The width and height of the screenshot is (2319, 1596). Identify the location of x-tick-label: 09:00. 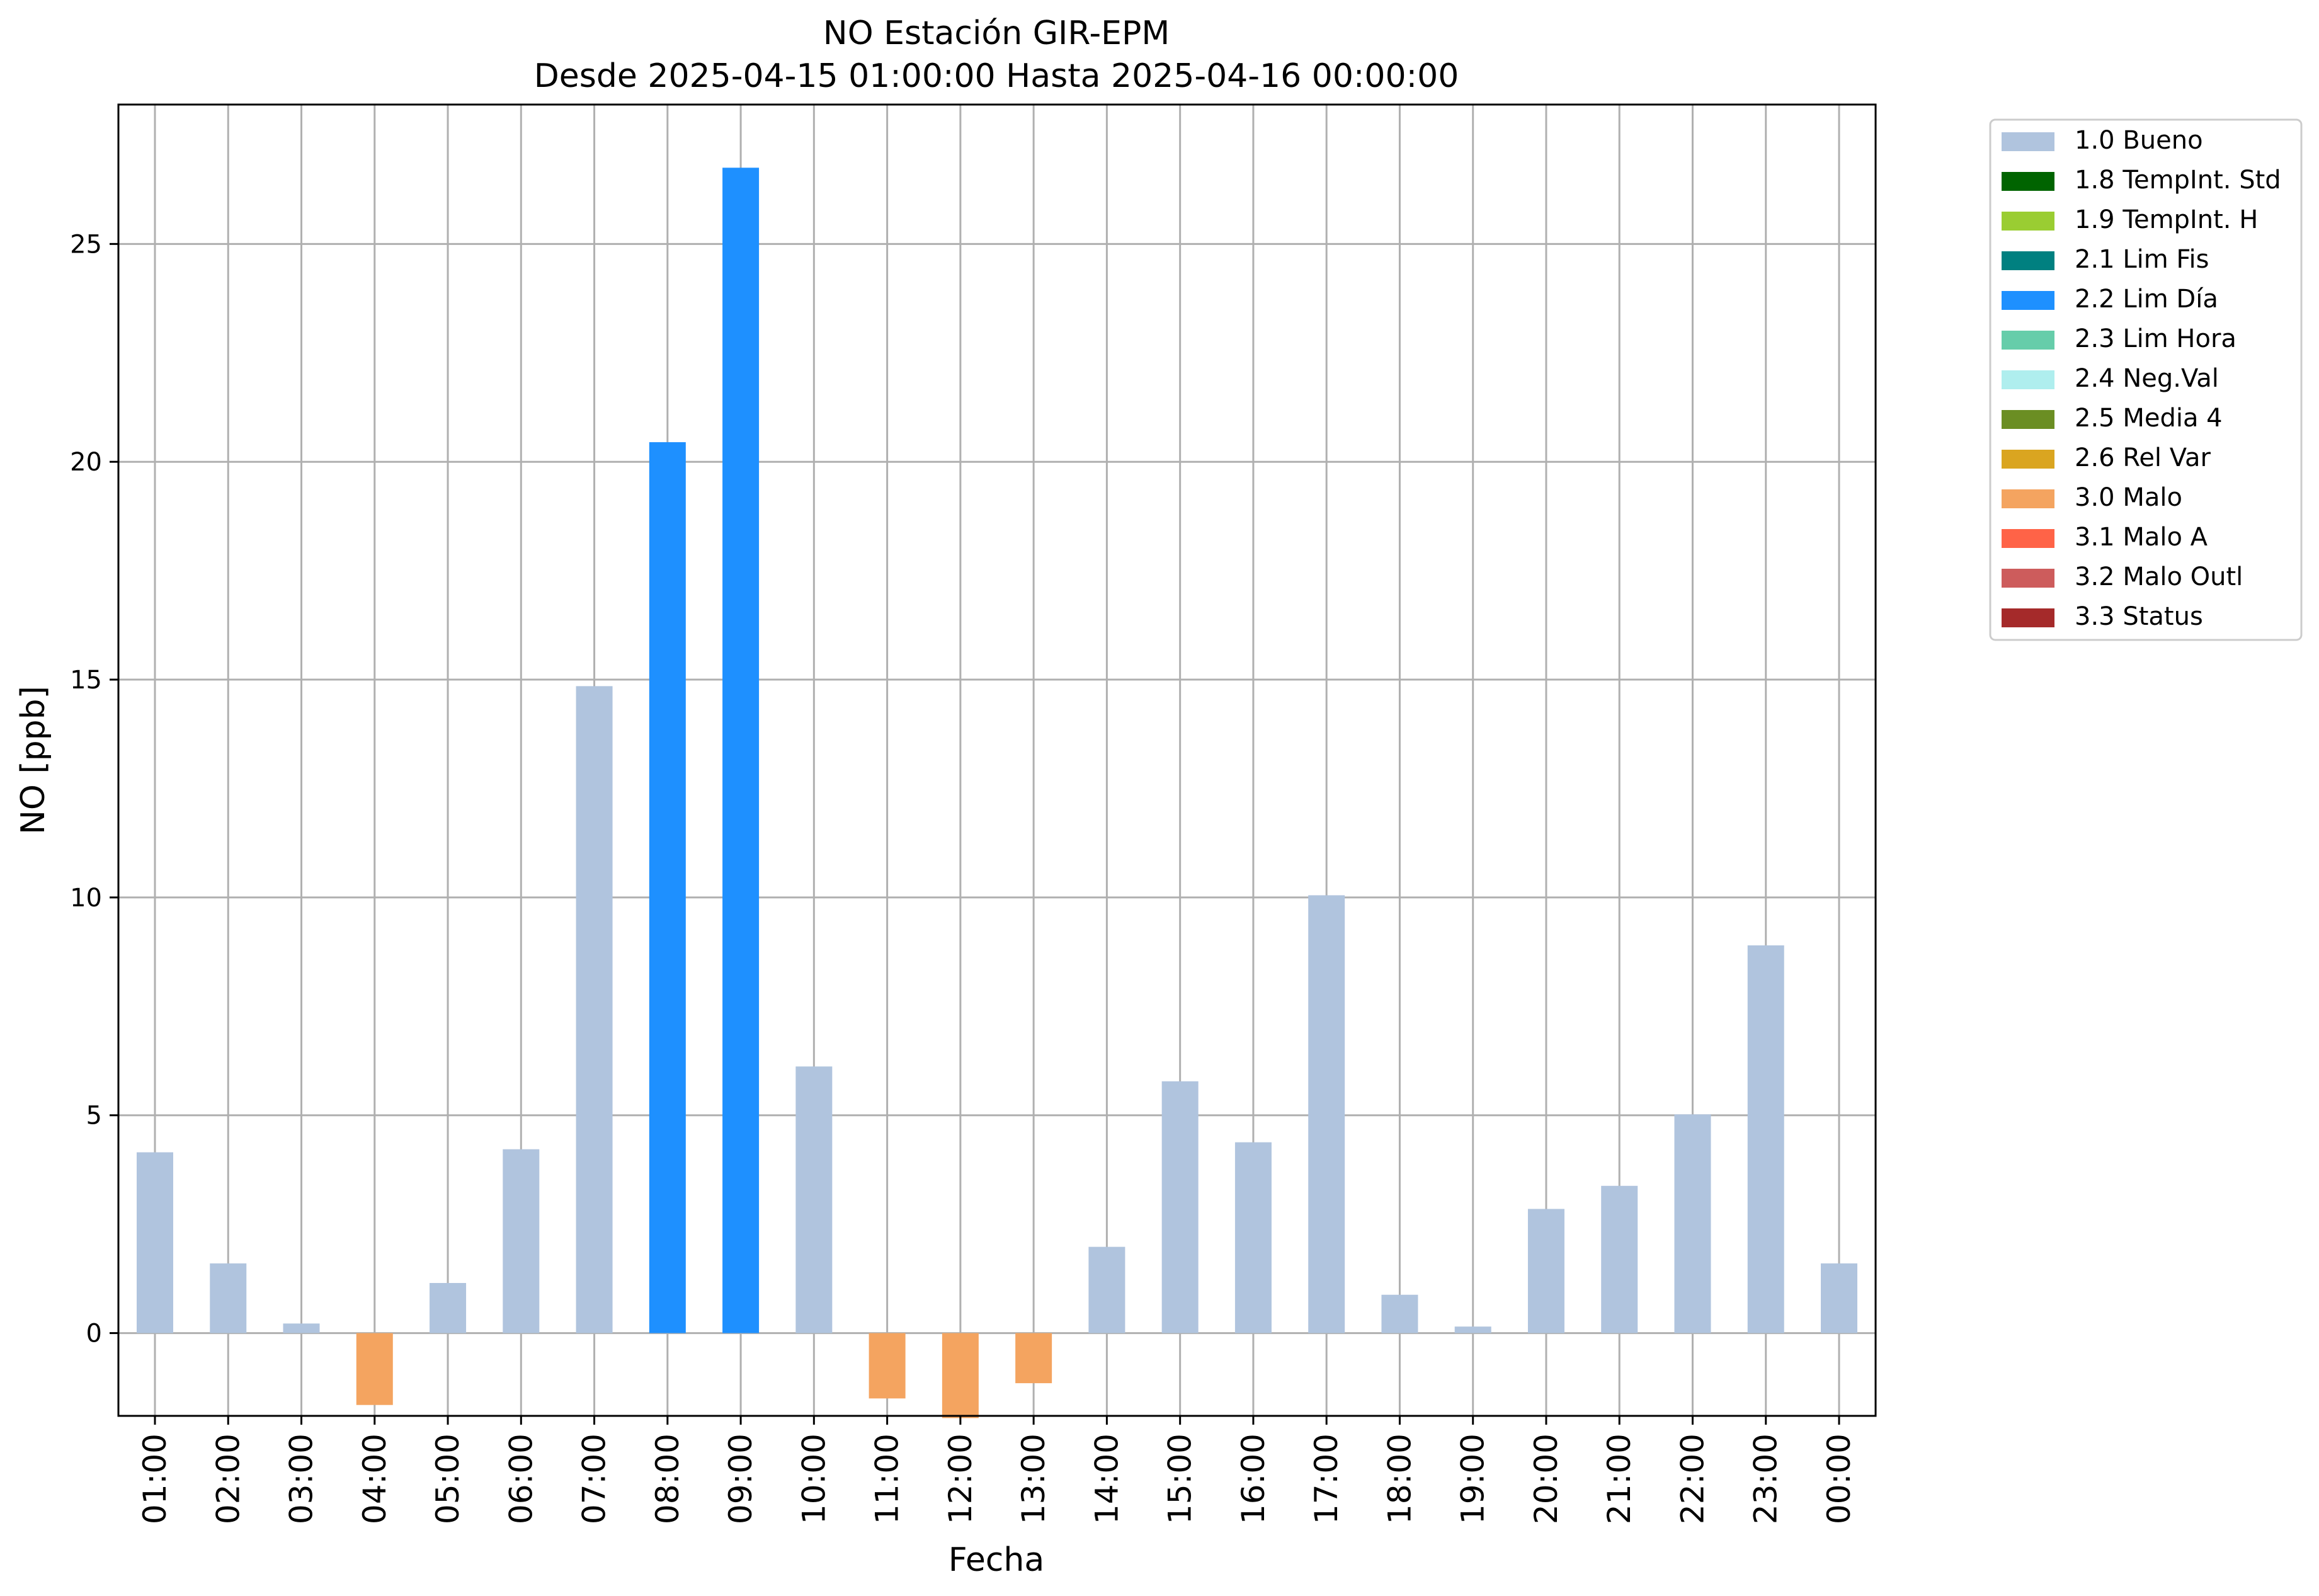
(740, 1479).